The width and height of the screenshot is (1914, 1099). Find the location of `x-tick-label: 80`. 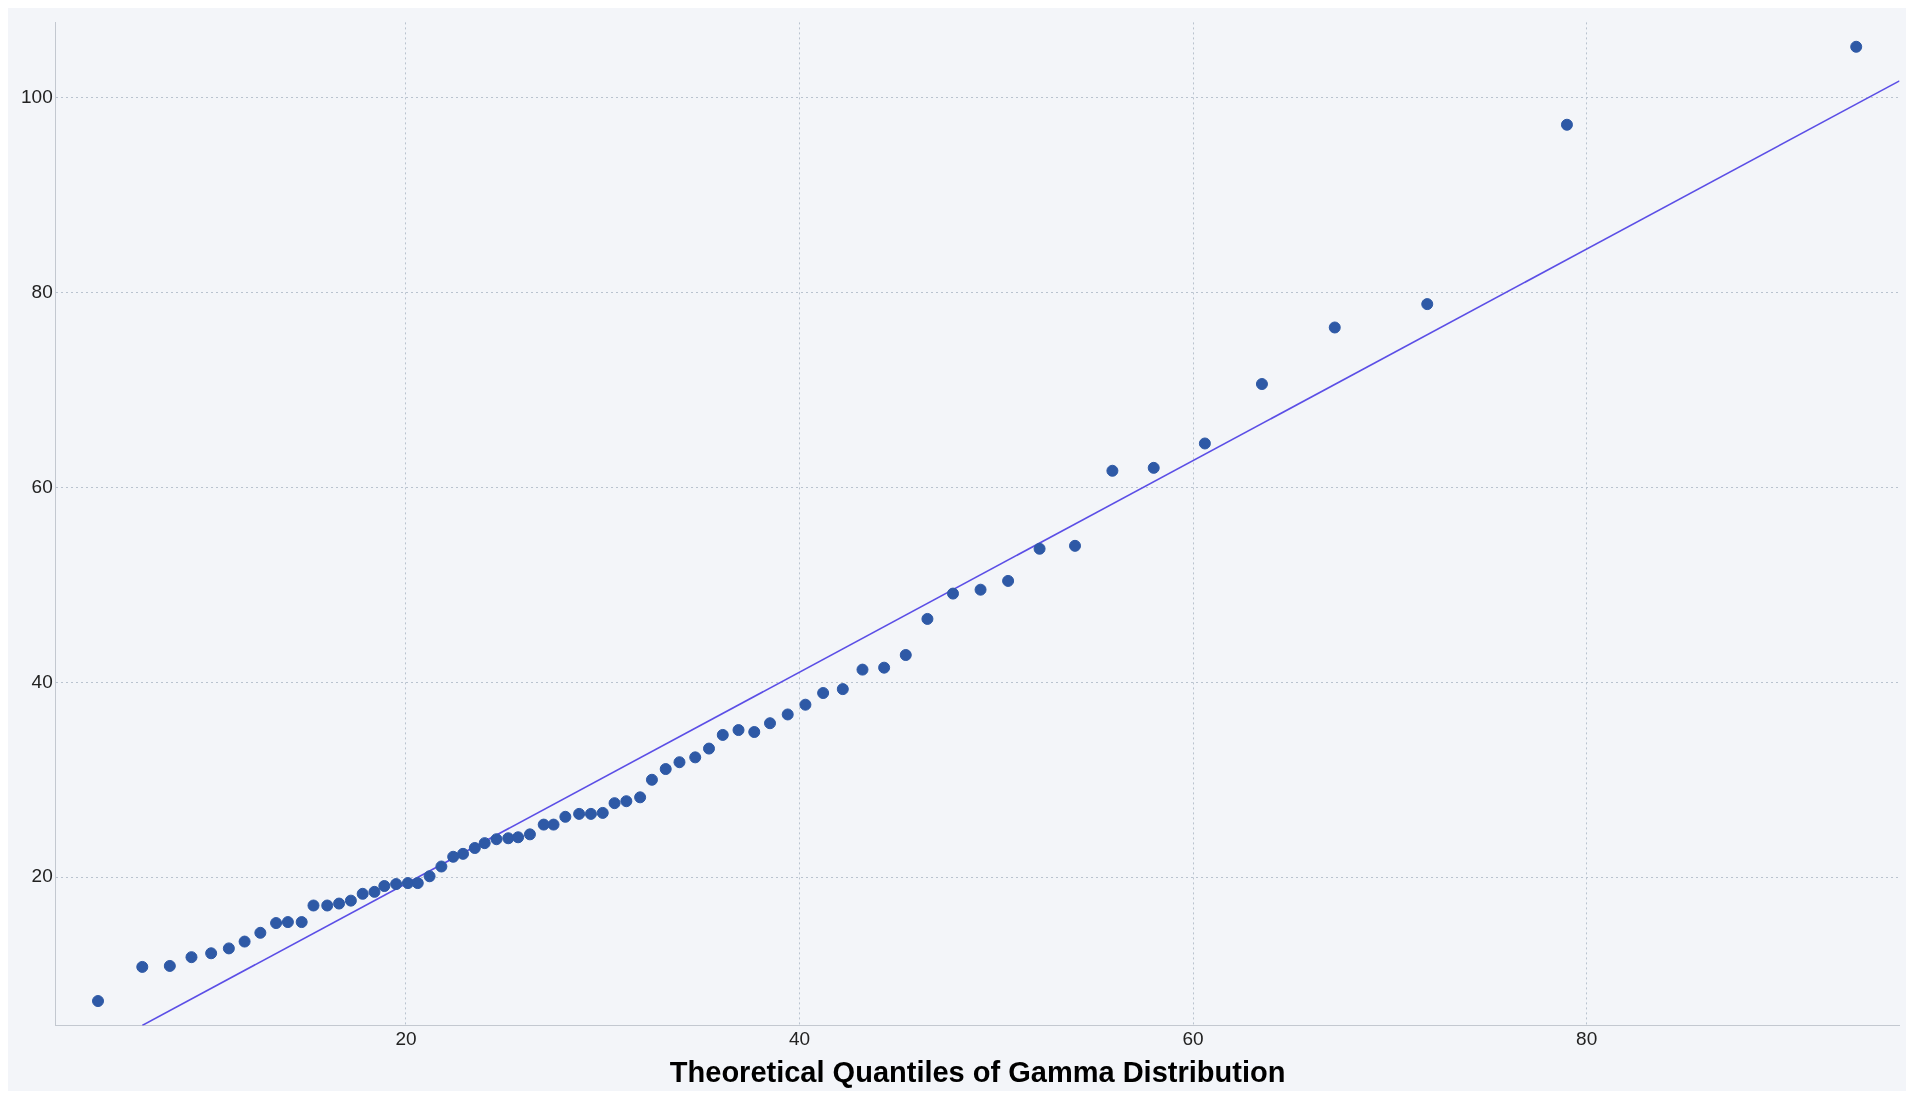

x-tick-label: 80 is located at coordinates (1587, 1039).